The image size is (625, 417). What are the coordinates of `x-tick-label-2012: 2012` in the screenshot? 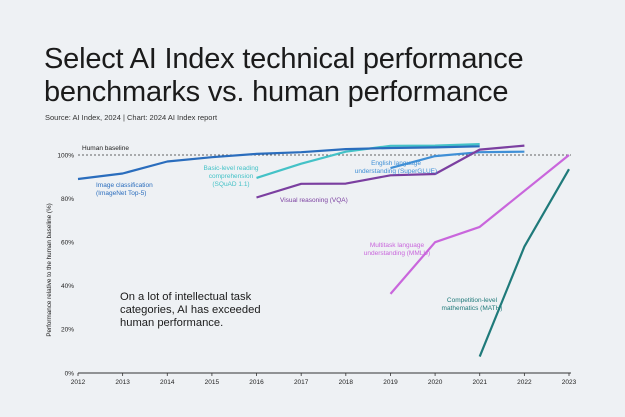 It's located at (78, 382).